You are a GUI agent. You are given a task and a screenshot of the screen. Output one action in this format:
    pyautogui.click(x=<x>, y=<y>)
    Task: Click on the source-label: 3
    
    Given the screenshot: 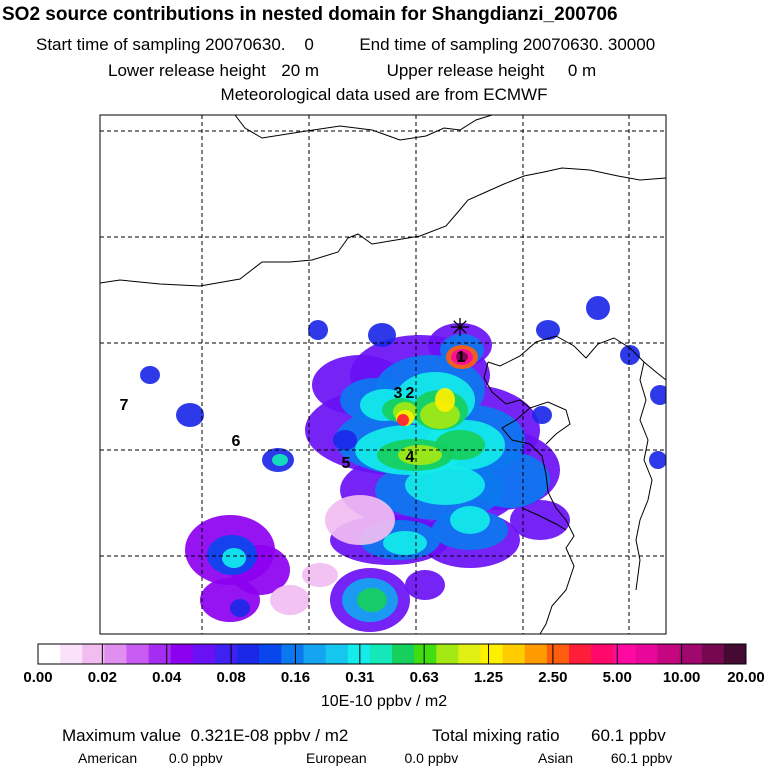 What is the action you would take?
    pyautogui.click(x=398, y=393)
    